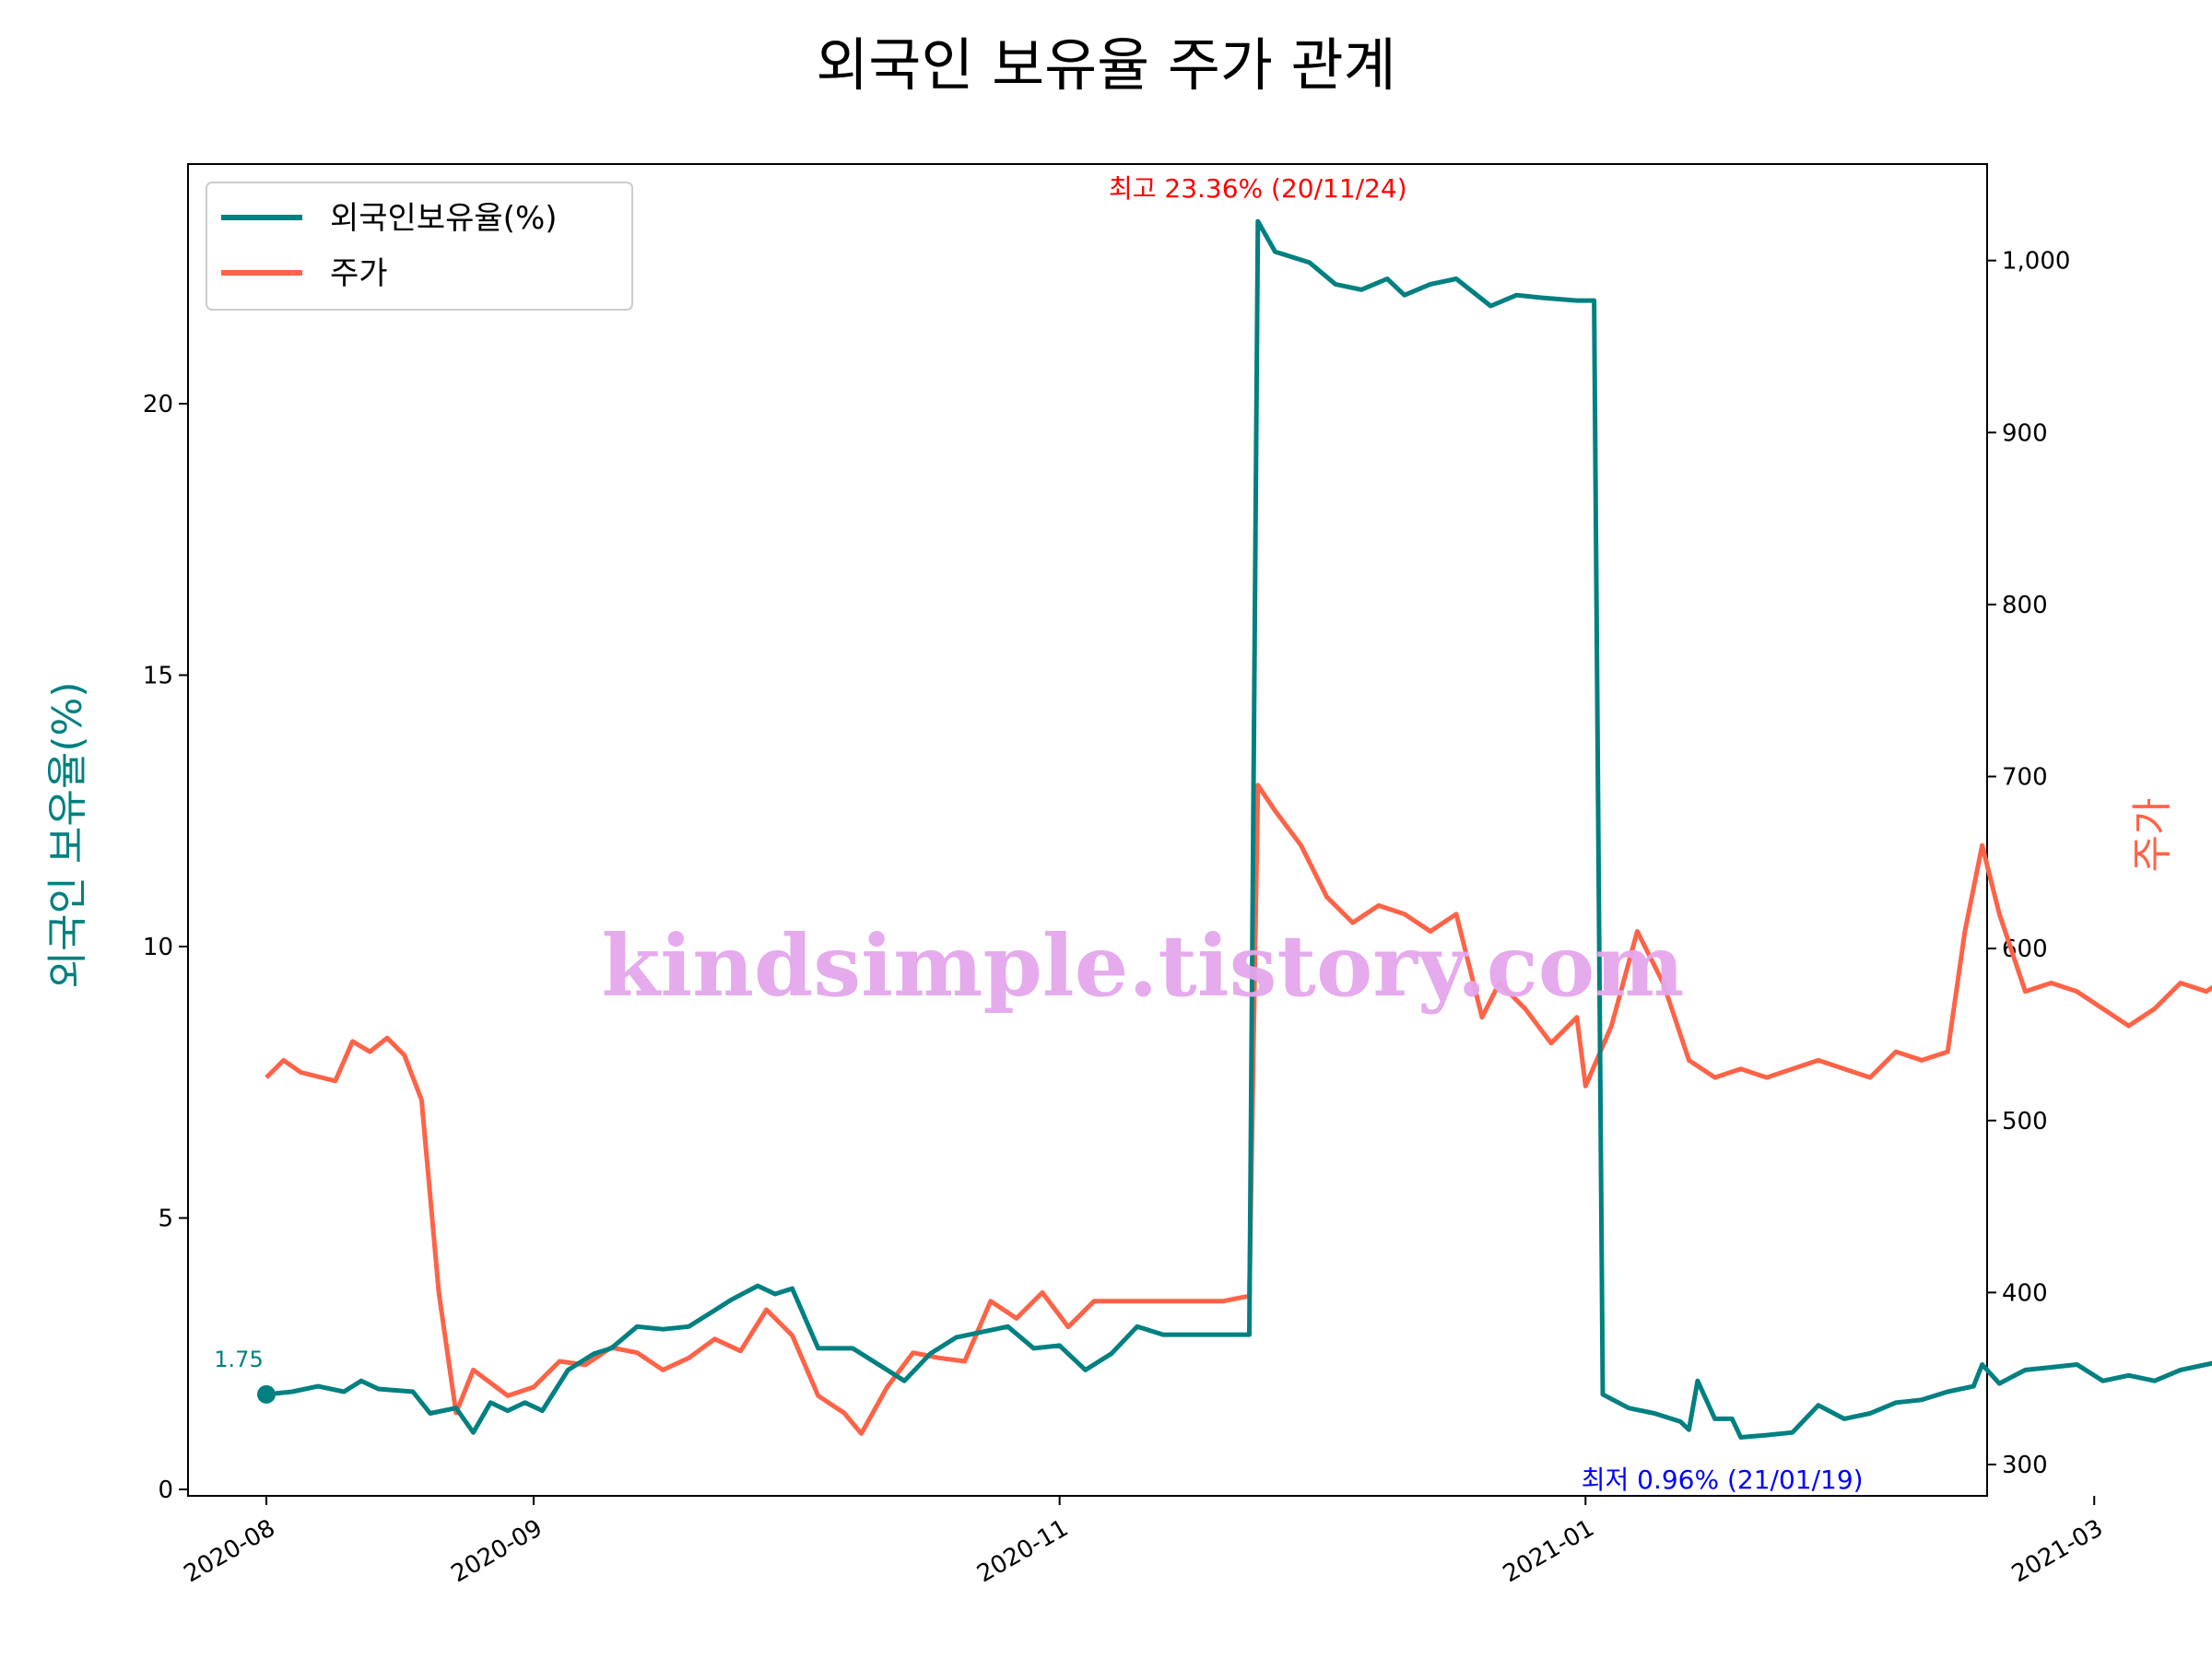 The height and width of the screenshot is (1659, 2212). What do you see at coordinates (497, 1551) in the screenshot?
I see `x-tick-label: 2020-09` at bounding box center [497, 1551].